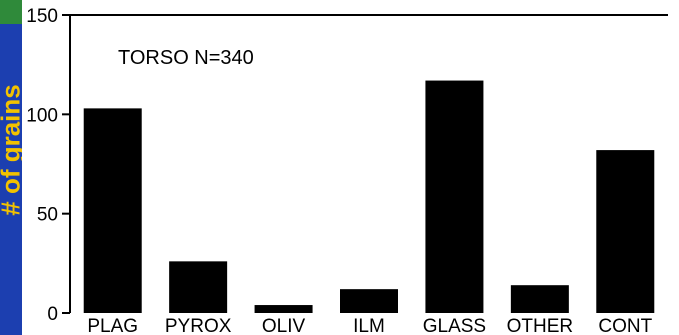 The height and width of the screenshot is (335, 679). I want to click on y-tick-label: 0, so click(52, 314).